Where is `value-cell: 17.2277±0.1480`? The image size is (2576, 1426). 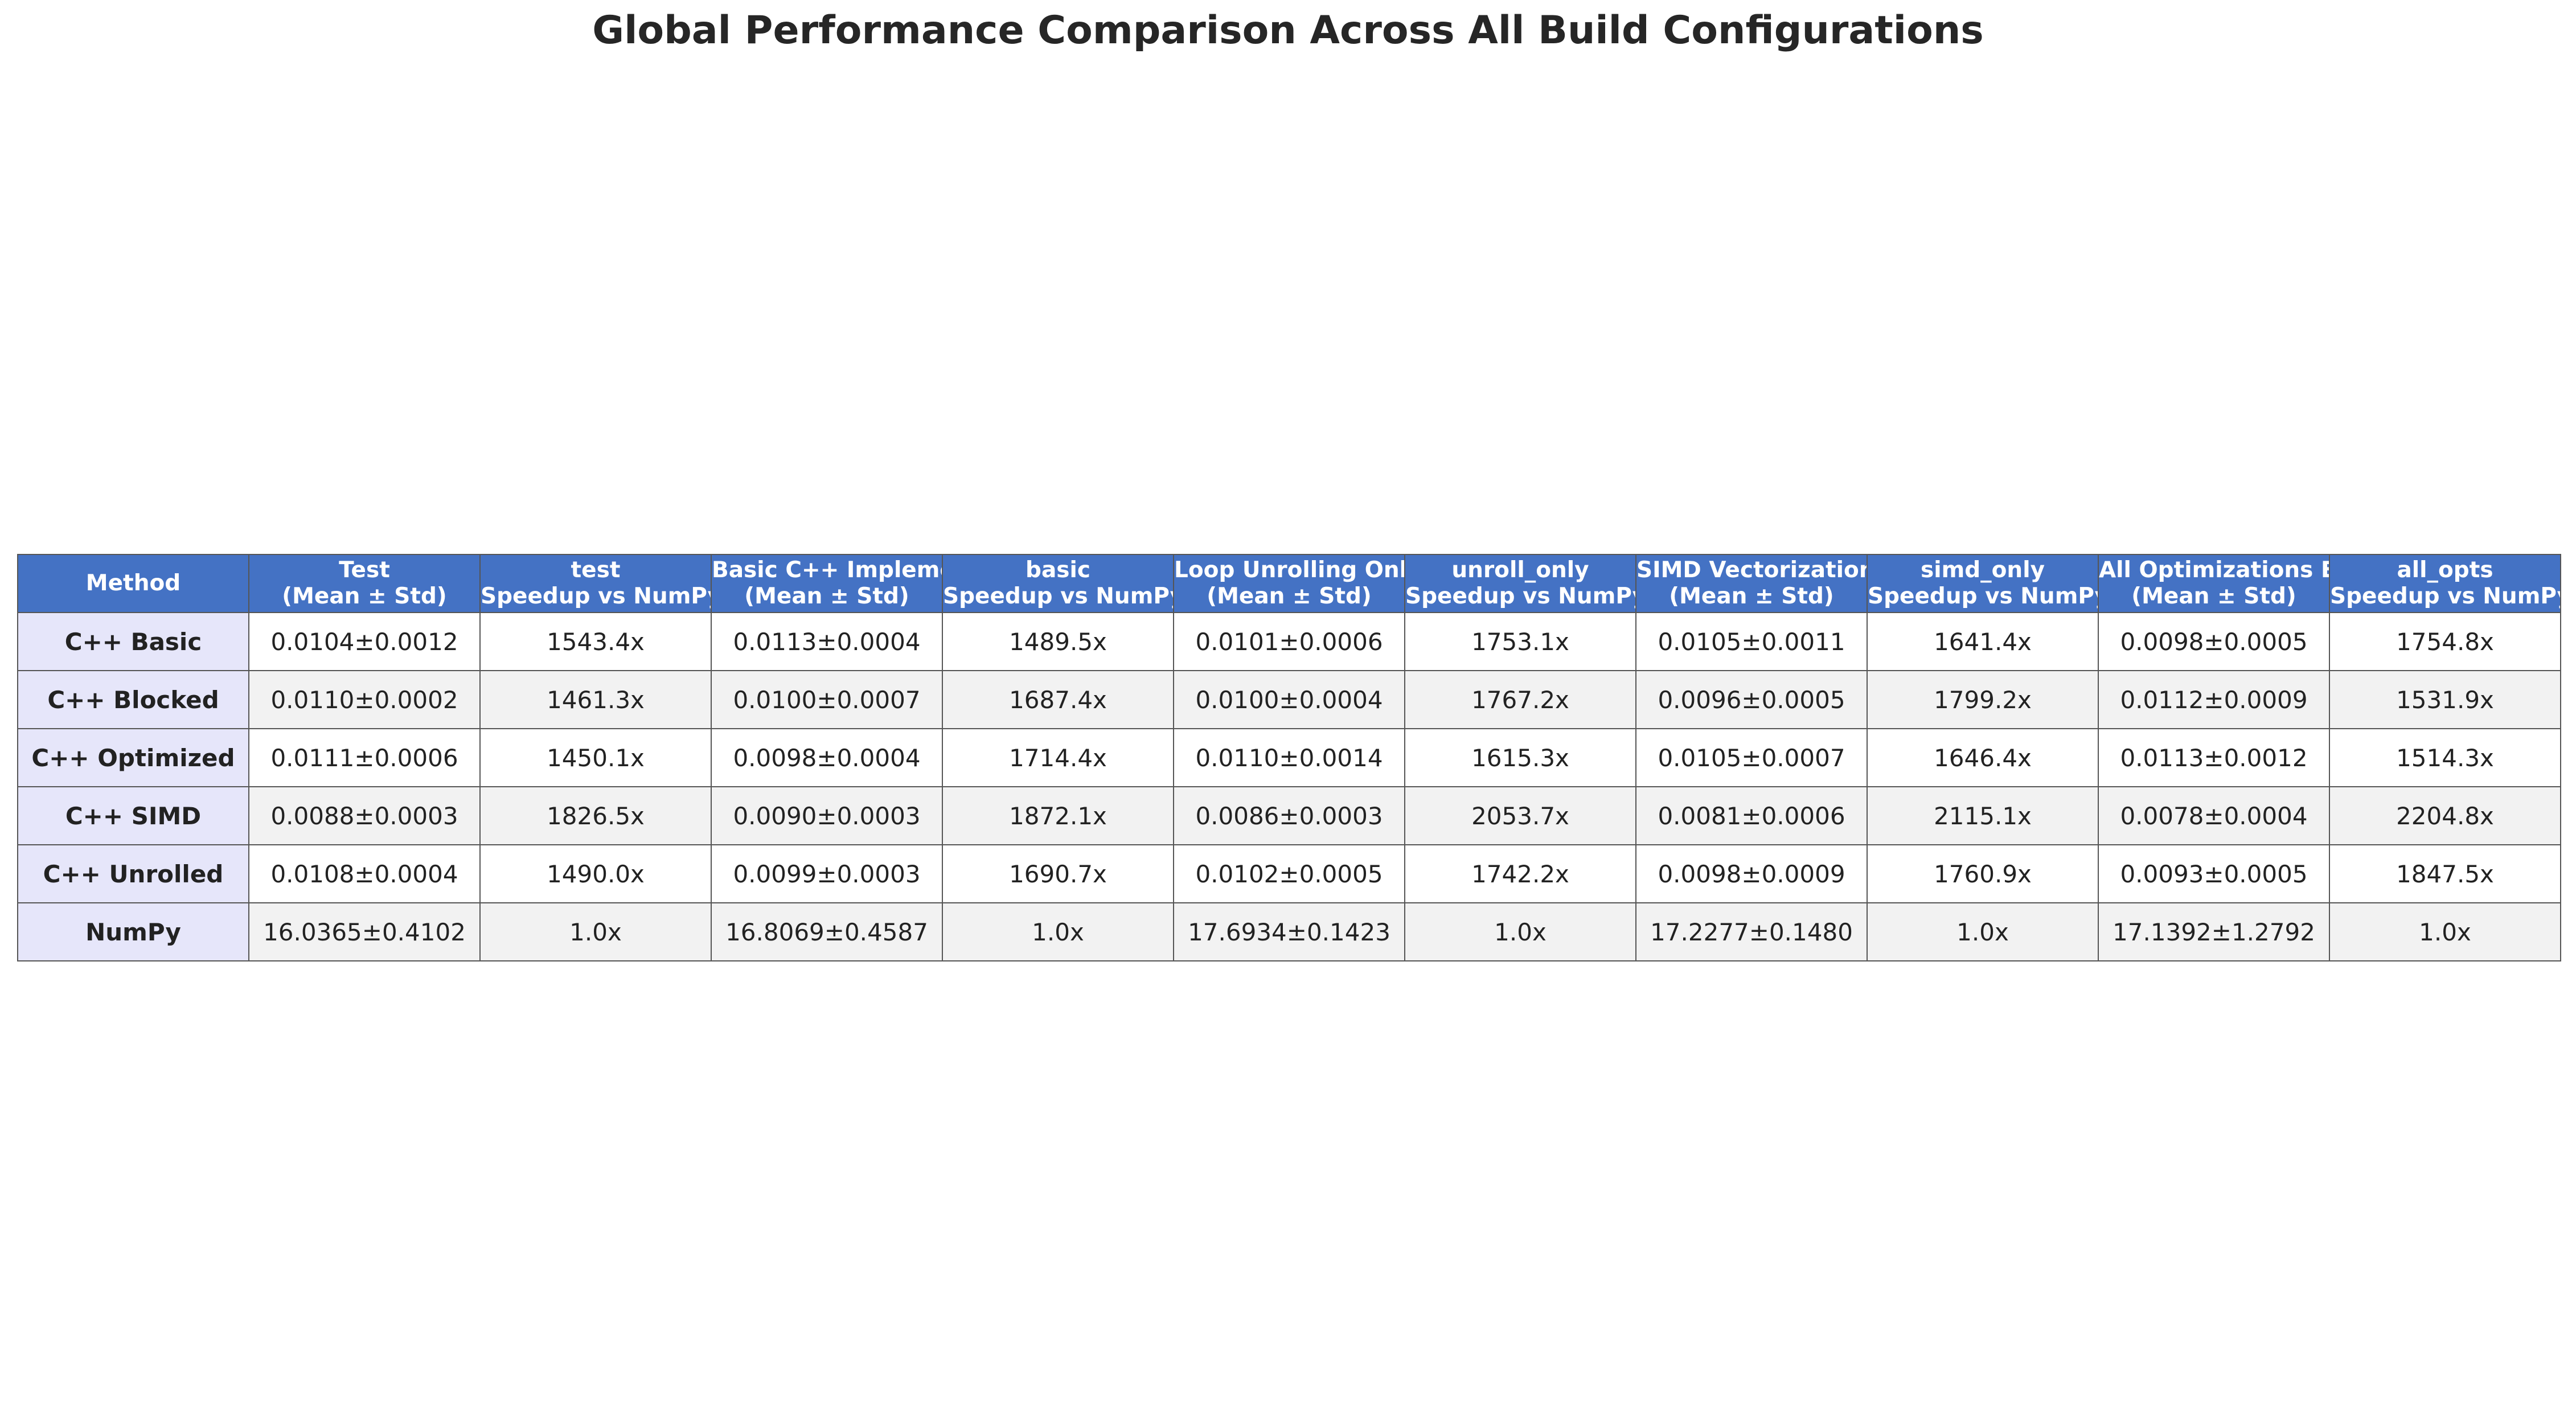 value-cell: 17.2277±0.1480 is located at coordinates (1751, 931).